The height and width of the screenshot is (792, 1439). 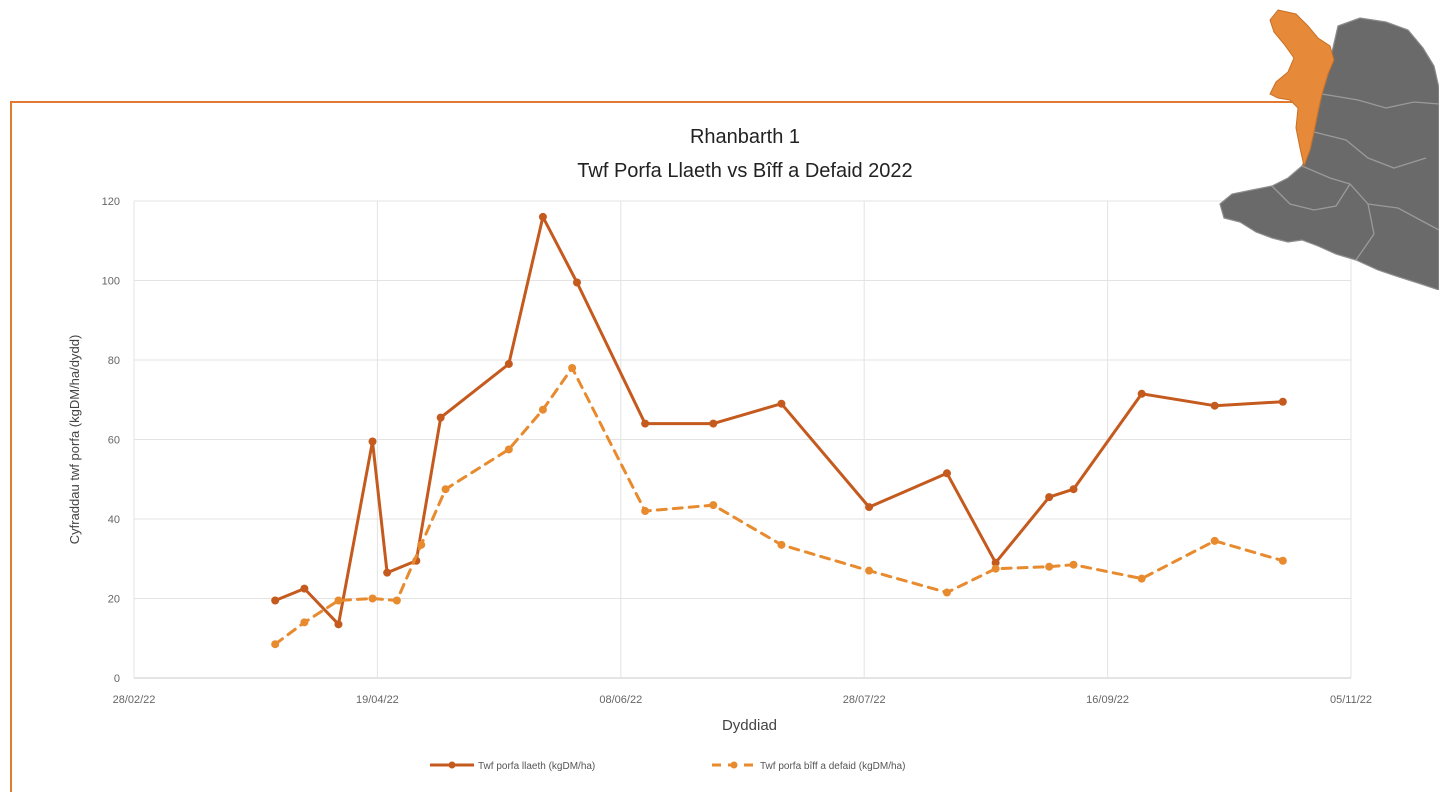 What do you see at coordinates (1107, 700) in the screenshot?
I see `x-tick-label: 16/09/22` at bounding box center [1107, 700].